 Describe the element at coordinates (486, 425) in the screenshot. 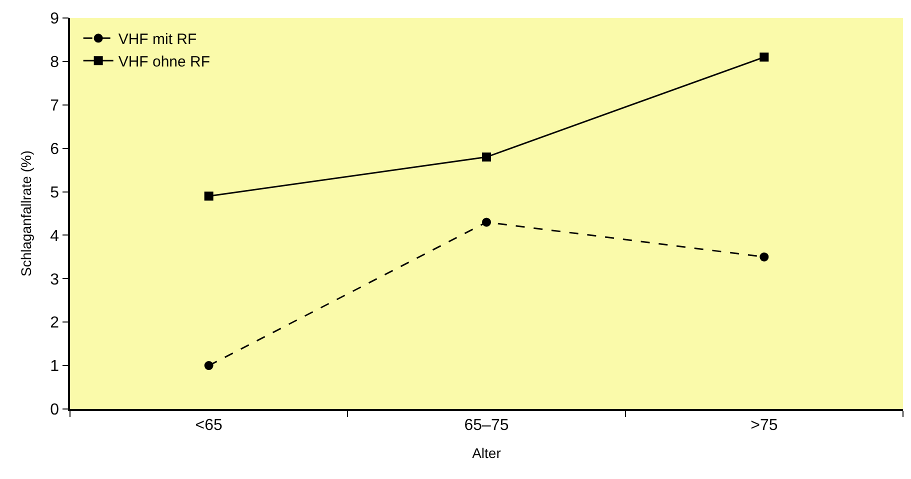

I see `x-tick-label: 65–75` at that location.